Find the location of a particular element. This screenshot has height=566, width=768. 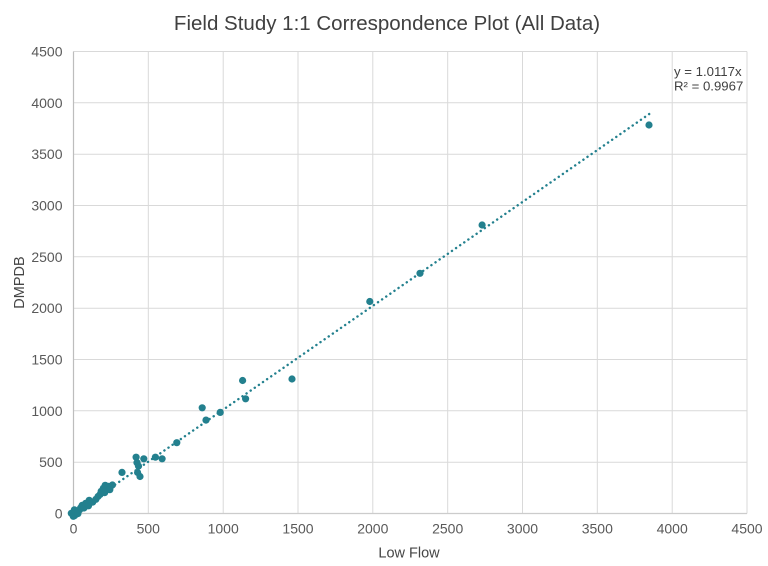

svg-text: y = 1.0117x is located at coordinates (708, 71).